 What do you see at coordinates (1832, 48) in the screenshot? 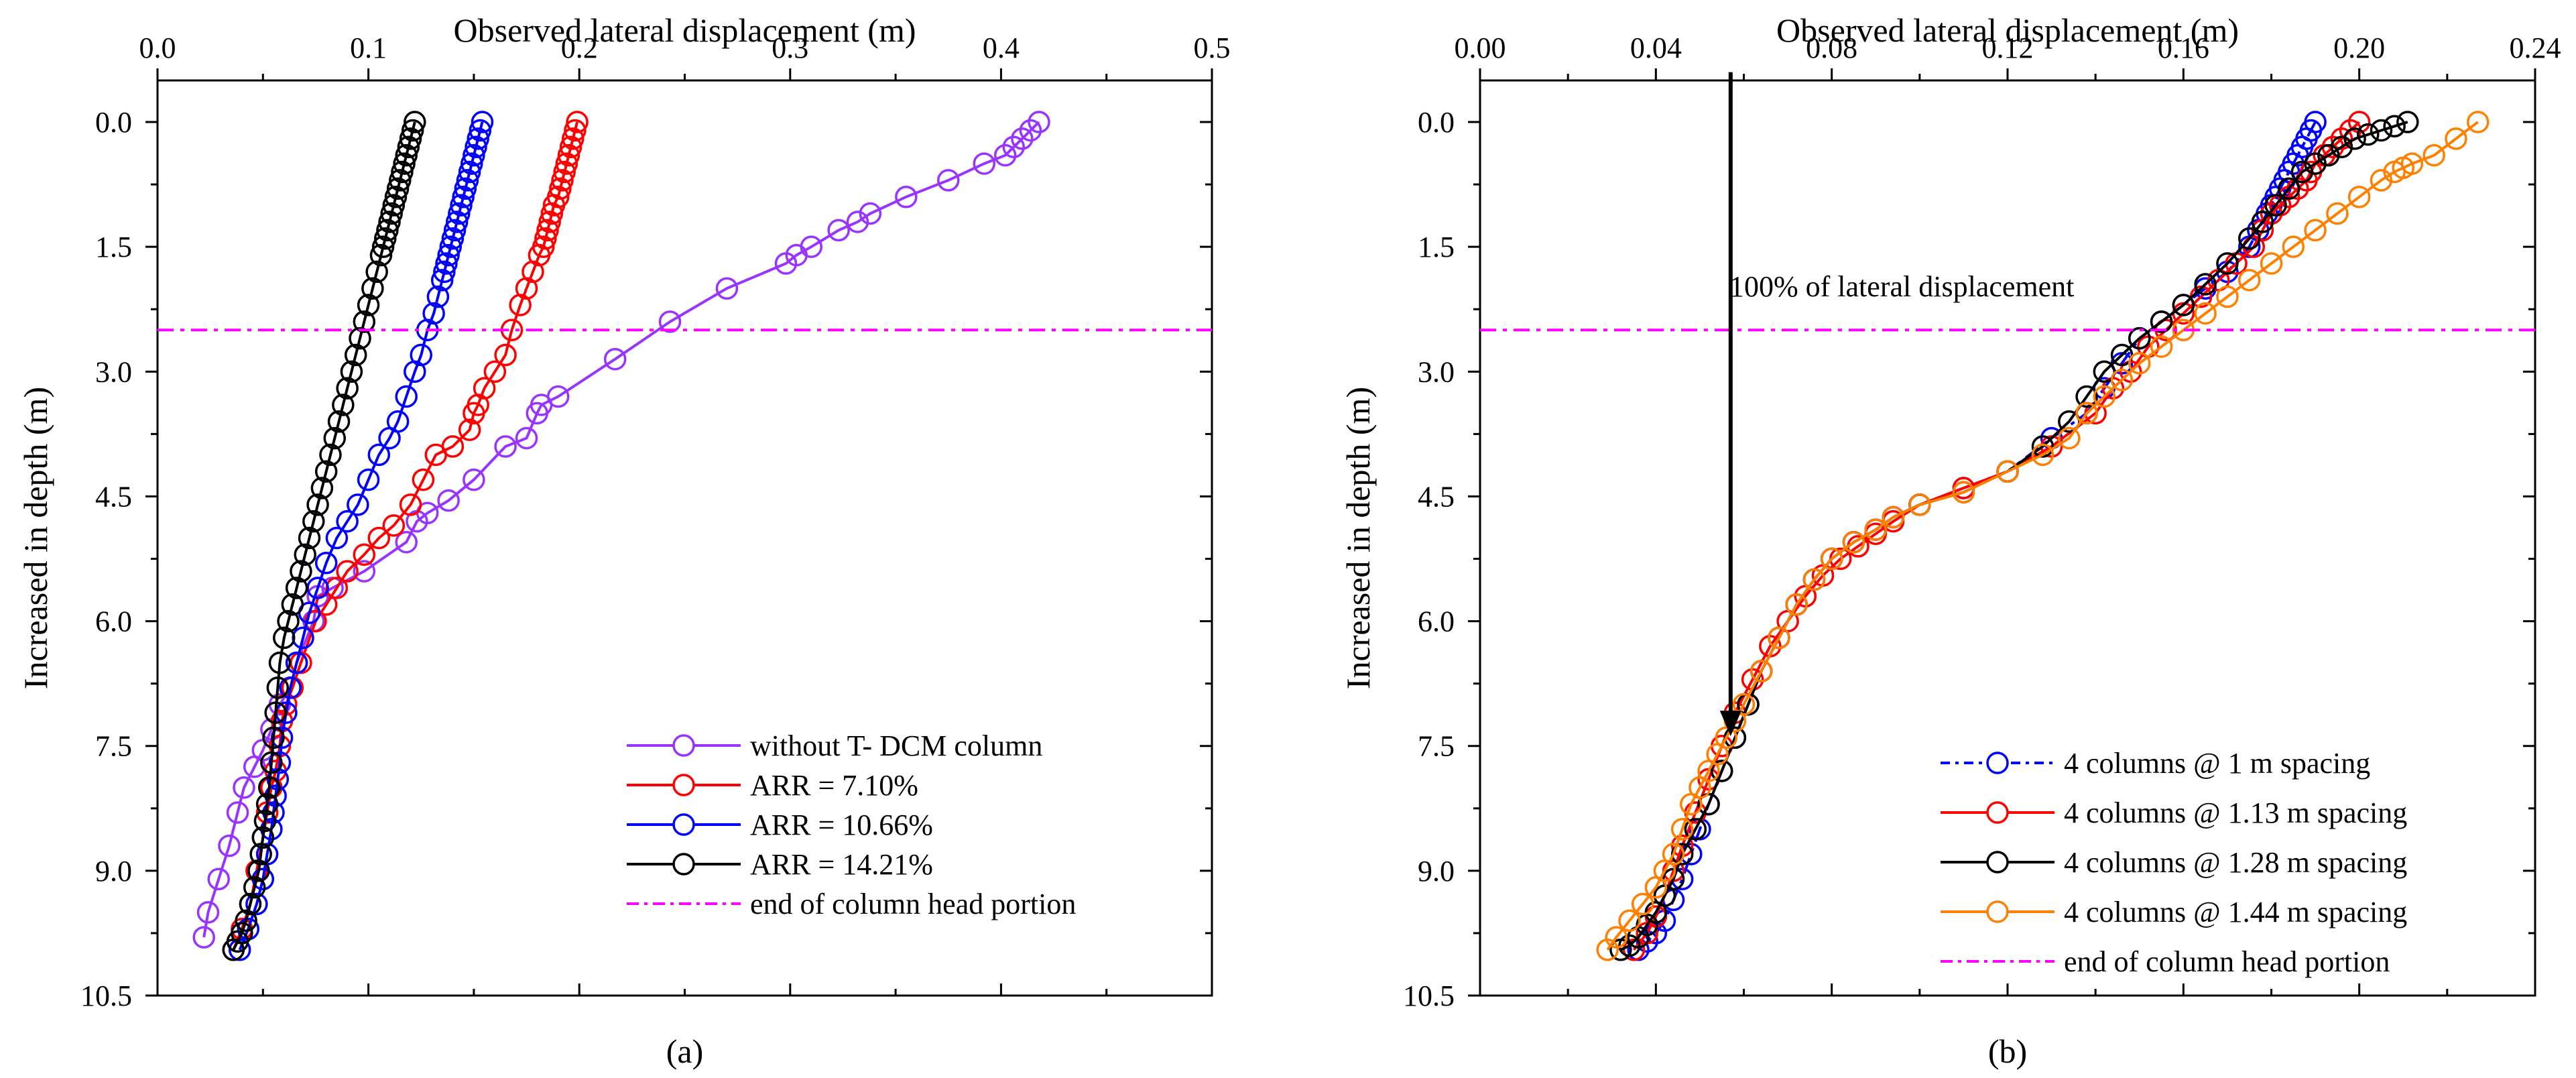
I see `x-tick-label: 0.08` at bounding box center [1832, 48].